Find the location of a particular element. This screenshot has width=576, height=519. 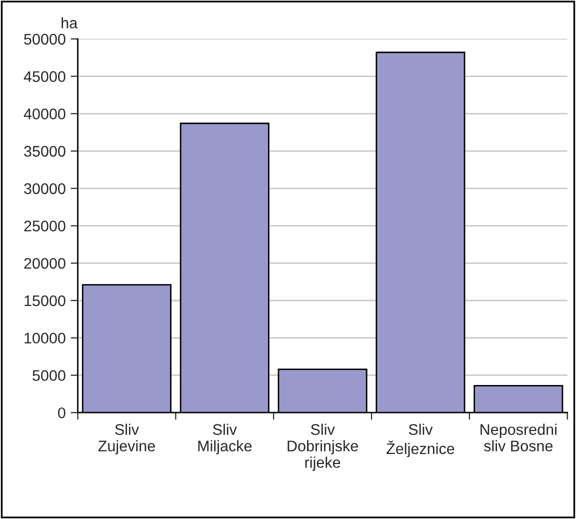

y-axis-title: ha is located at coordinates (70, 22).